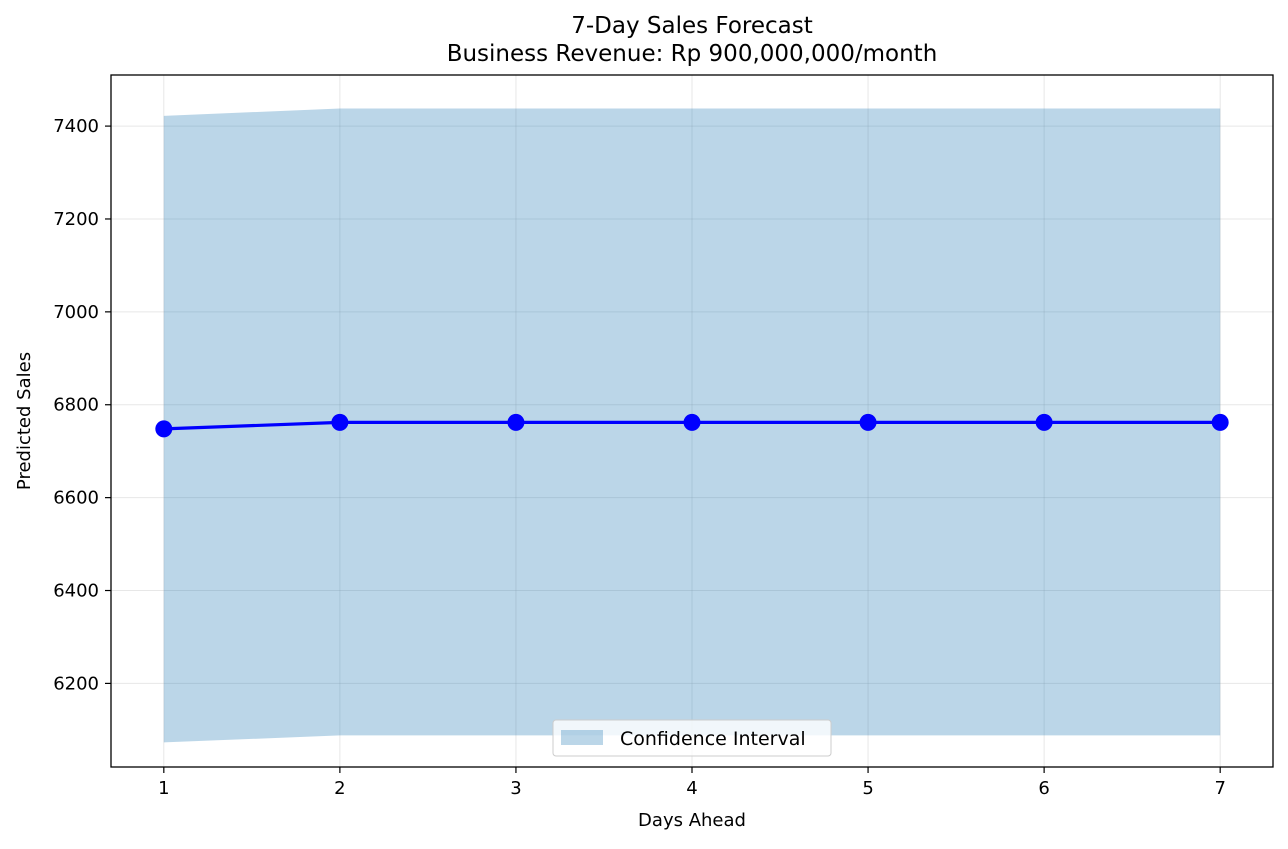 Image resolution: width=1288 pixels, height=849 pixels. What do you see at coordinates (582, 737) in the screenshot?
I see `legend-swatch-confidence-interval` at bounding box center [582, 737].